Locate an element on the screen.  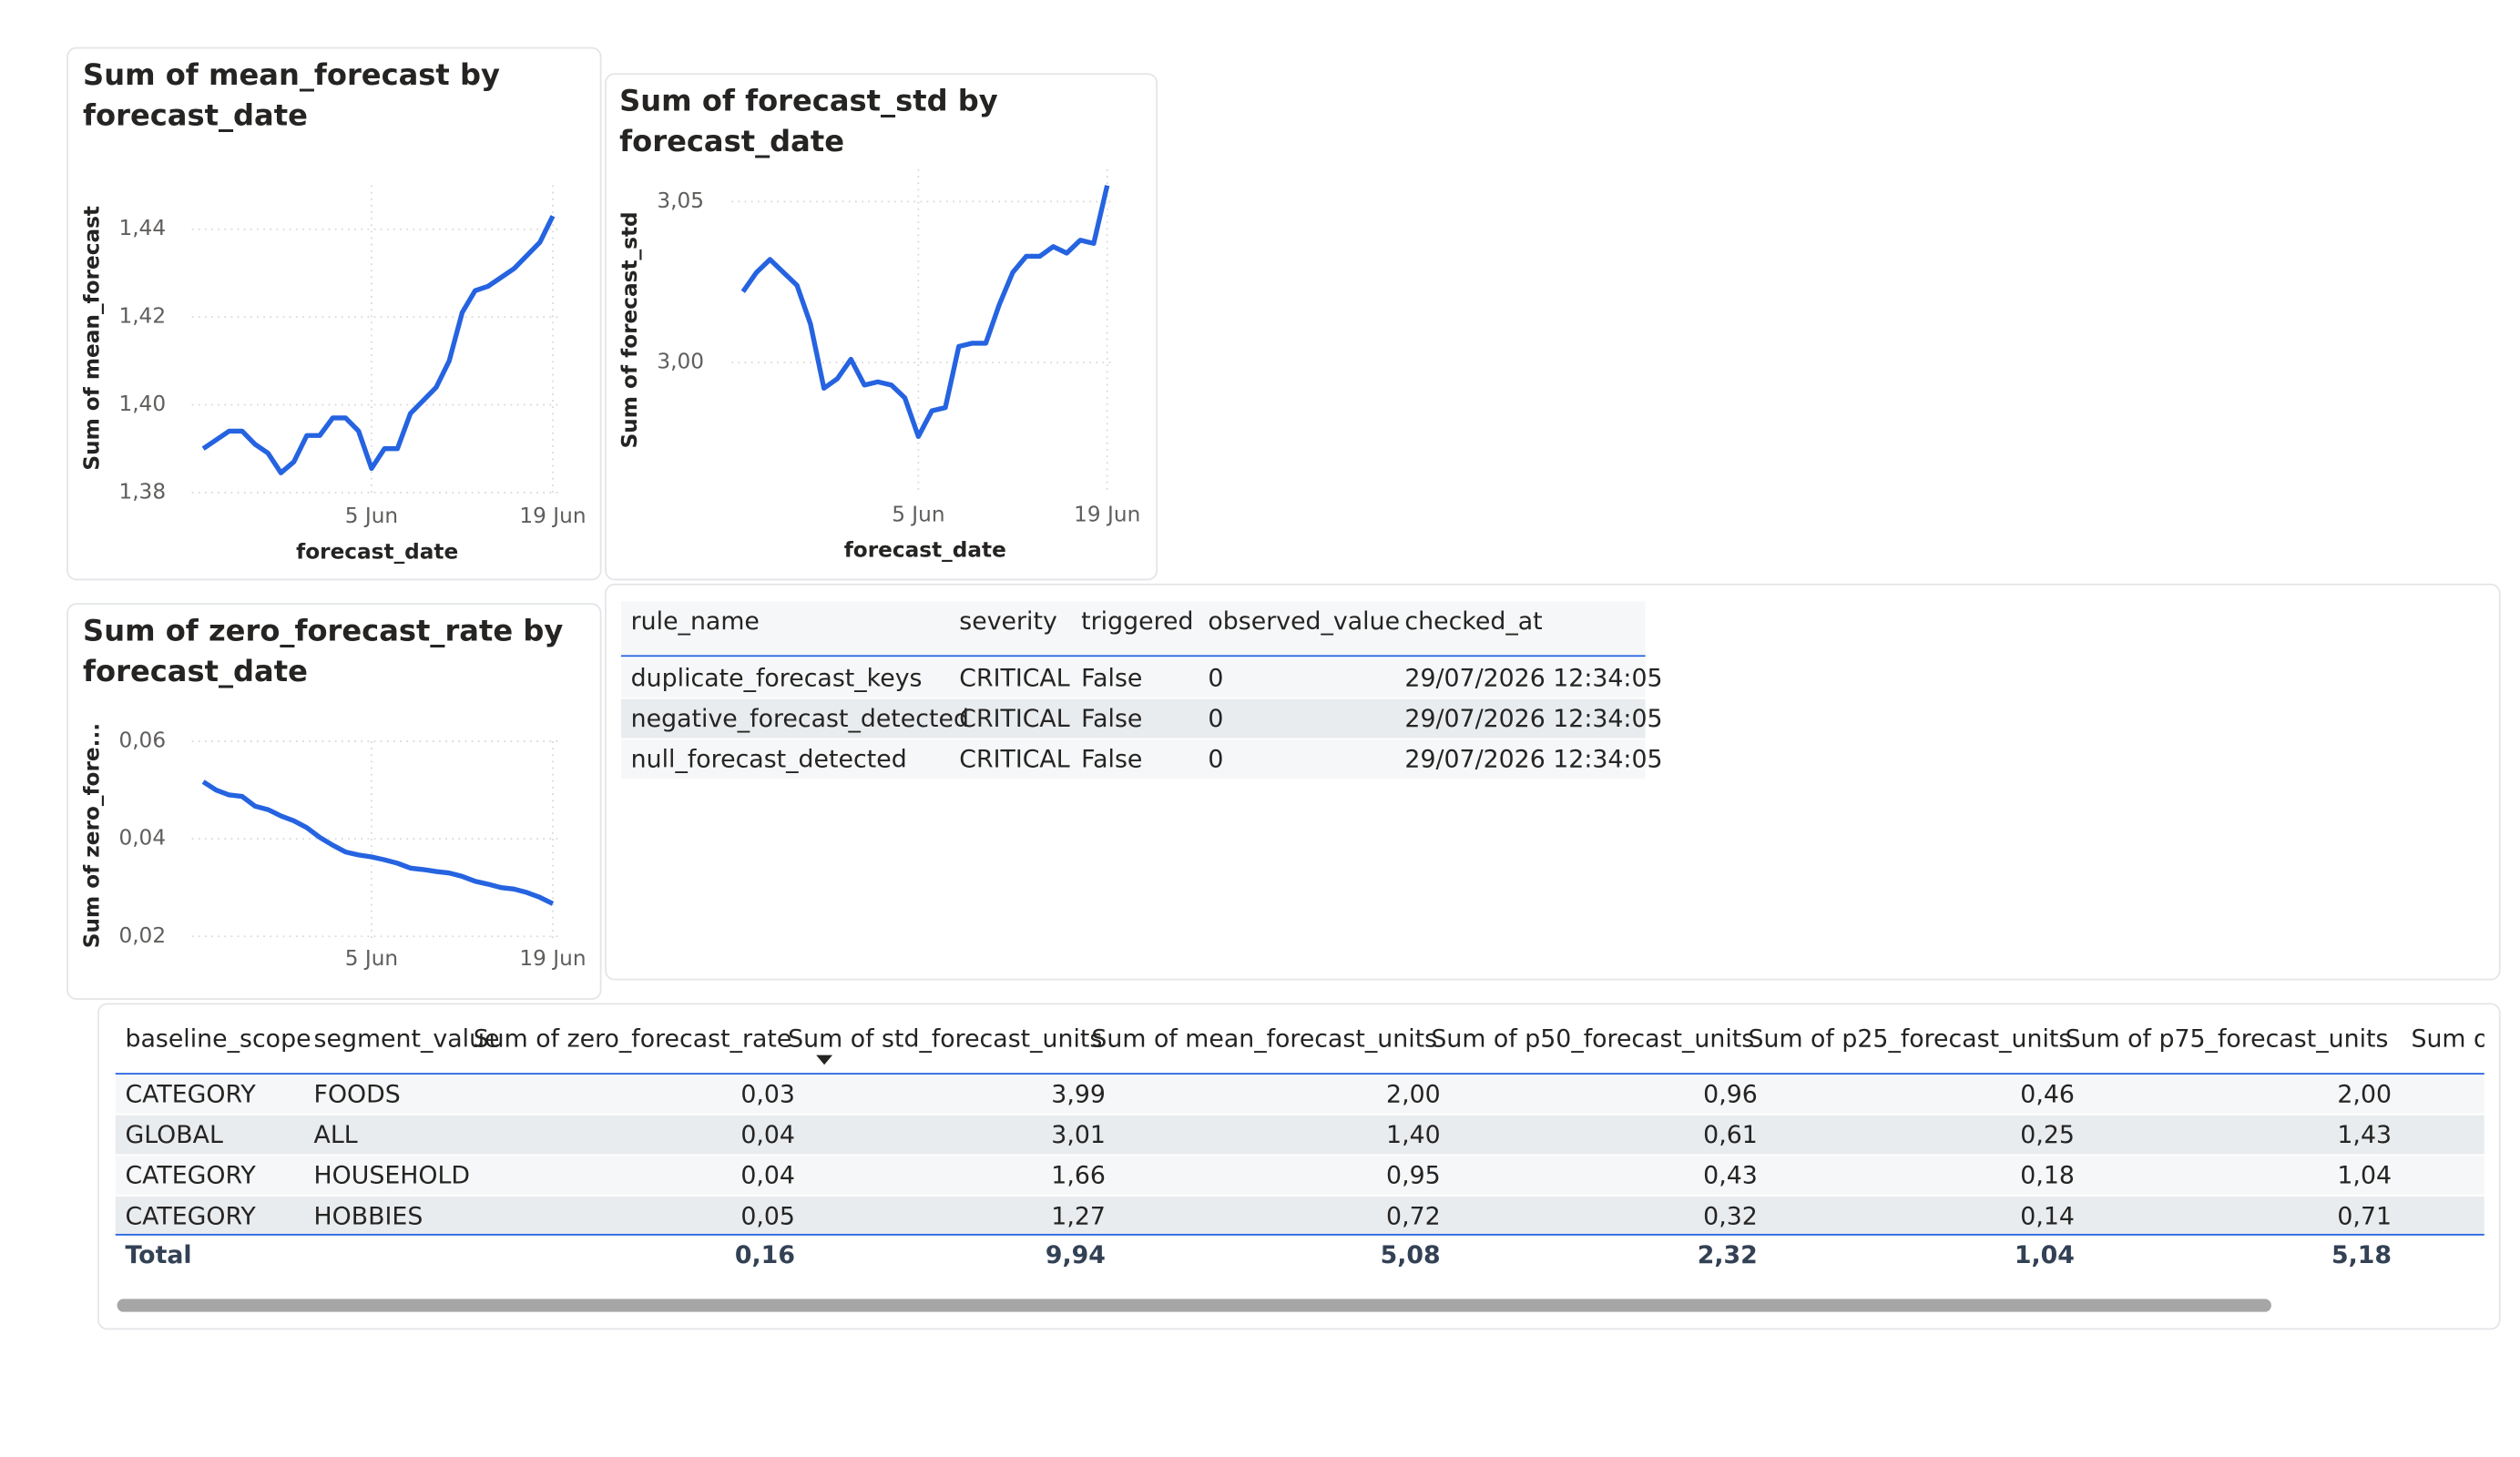
table-cell: 0,03 is located at coordinates (767, 1094).